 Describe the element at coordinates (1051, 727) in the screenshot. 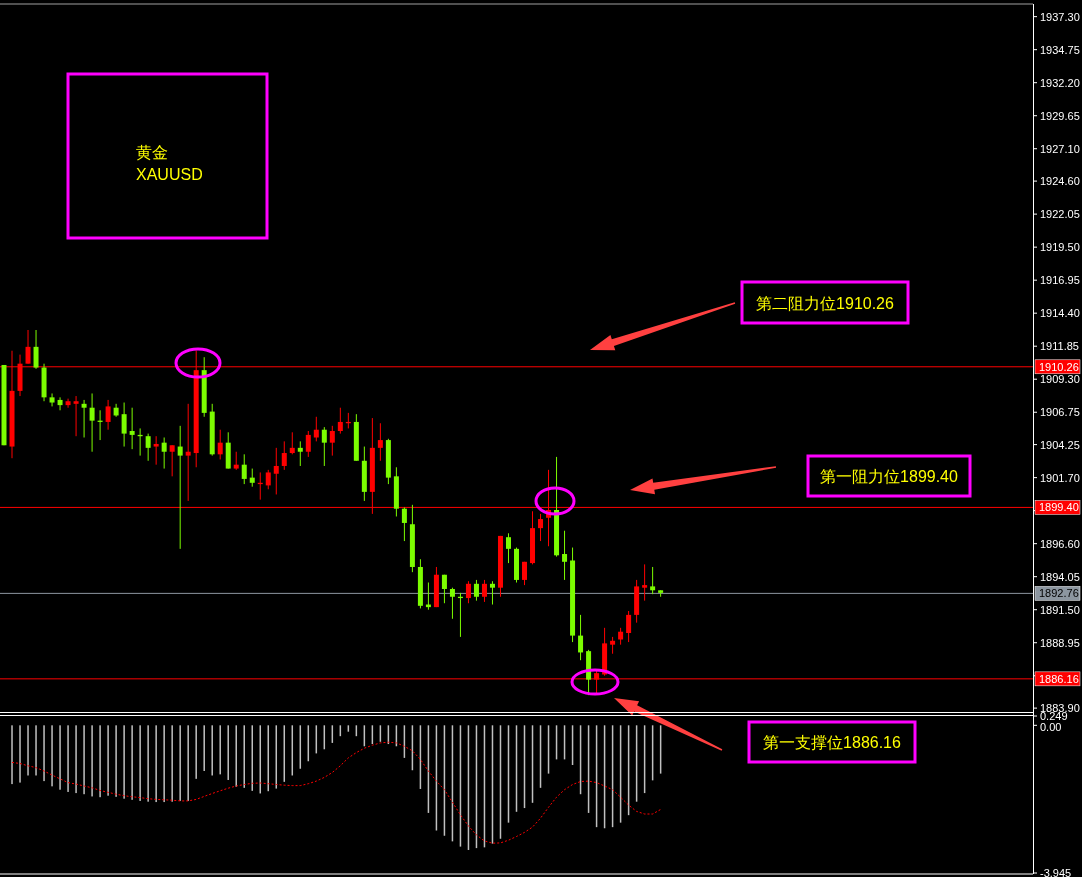

I see `ytick: 0.00` at that location.